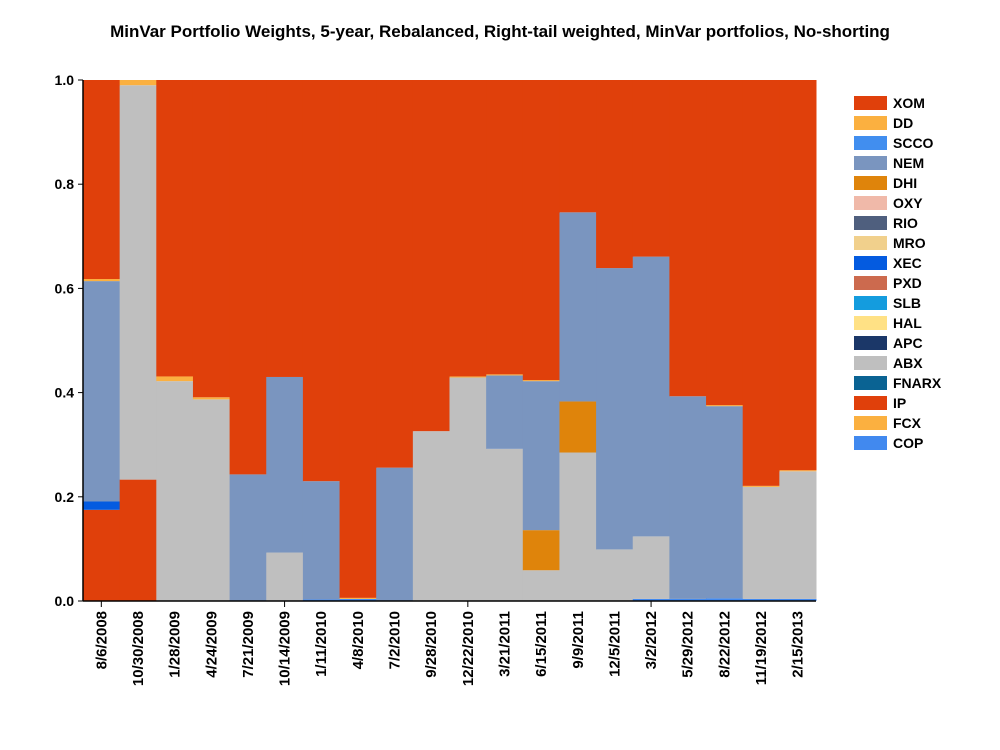  Describe the element at coordinates (913, 143) in the screenshot. I see `legend-label: SCCO` at that location.